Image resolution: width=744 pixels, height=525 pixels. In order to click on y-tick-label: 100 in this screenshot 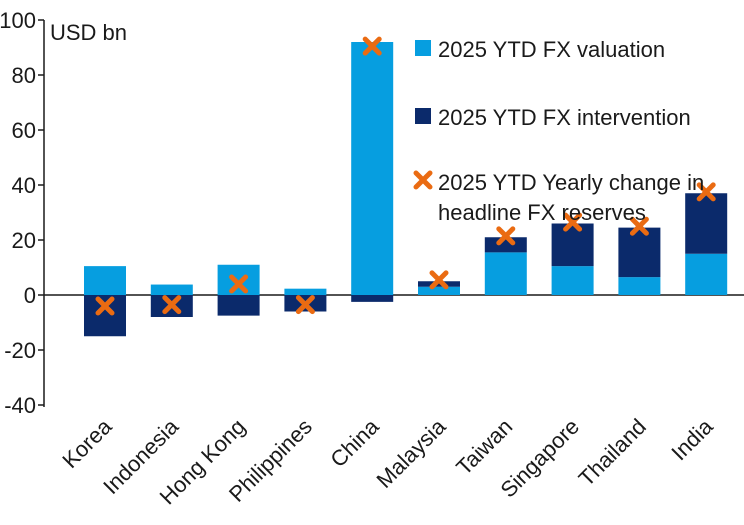, I will do `click(18, 20)`.